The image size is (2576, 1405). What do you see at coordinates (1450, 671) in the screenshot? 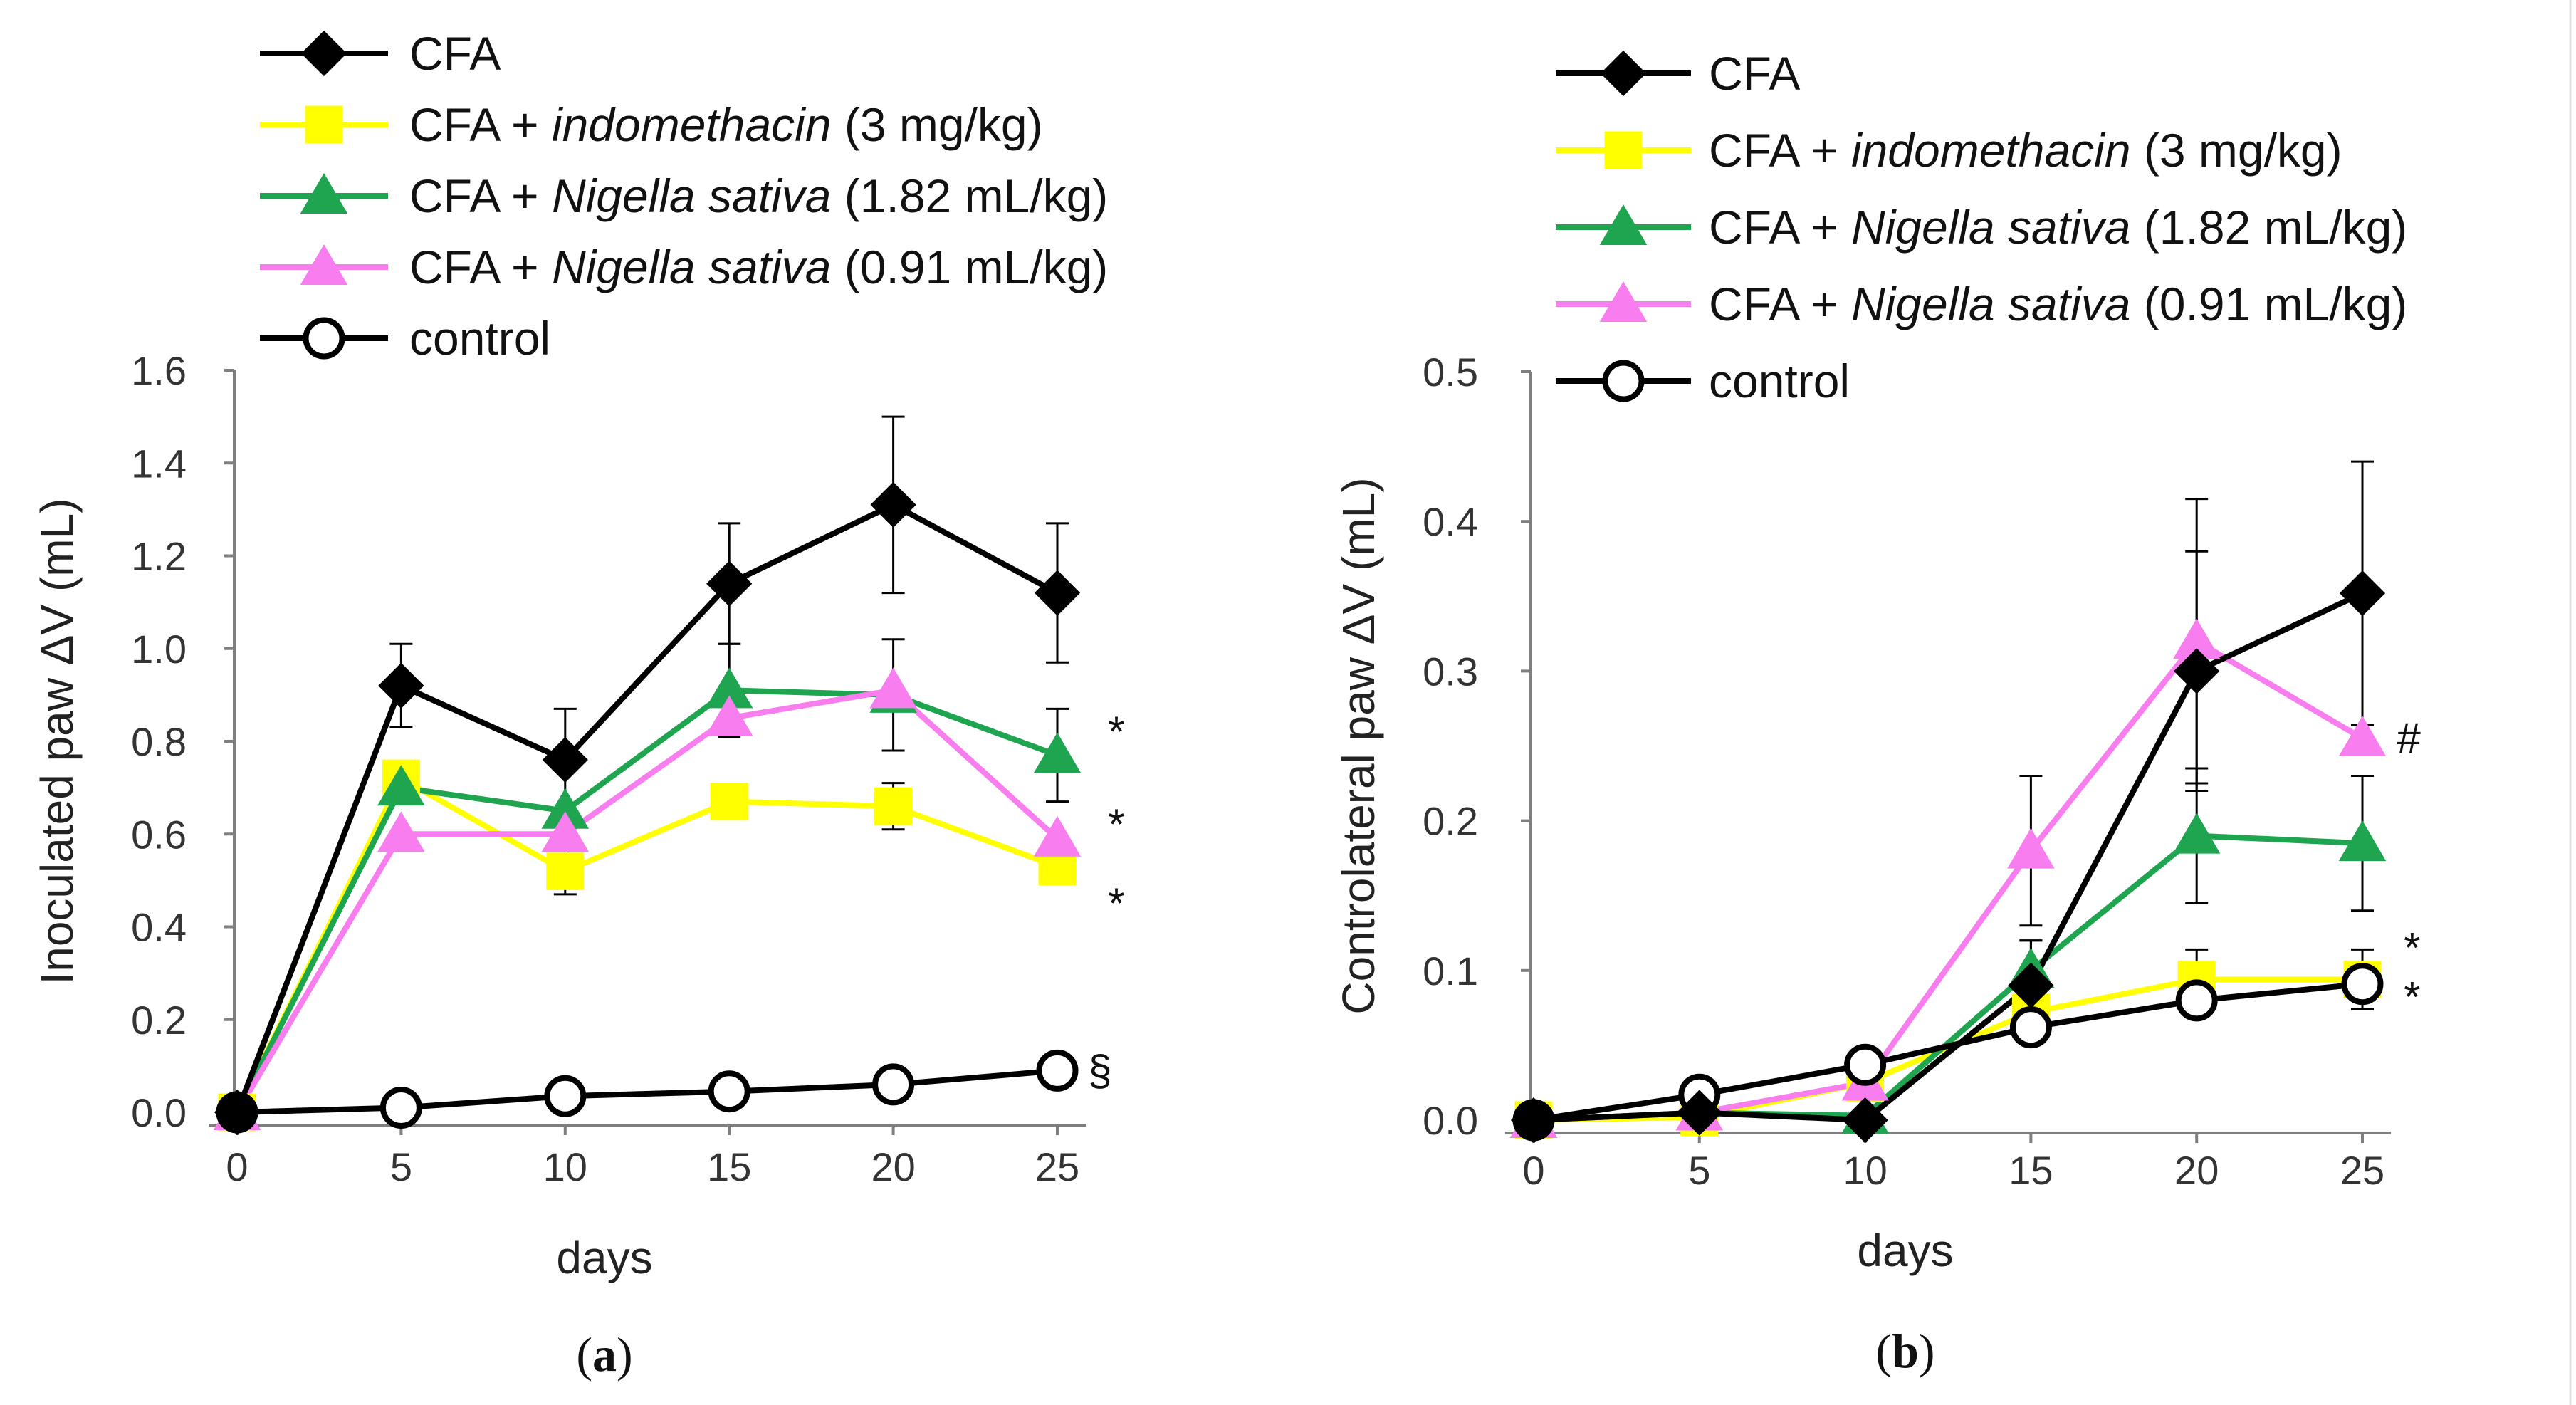
I see `y-tick-label: 0.3` at bounding box center [1450, 671].